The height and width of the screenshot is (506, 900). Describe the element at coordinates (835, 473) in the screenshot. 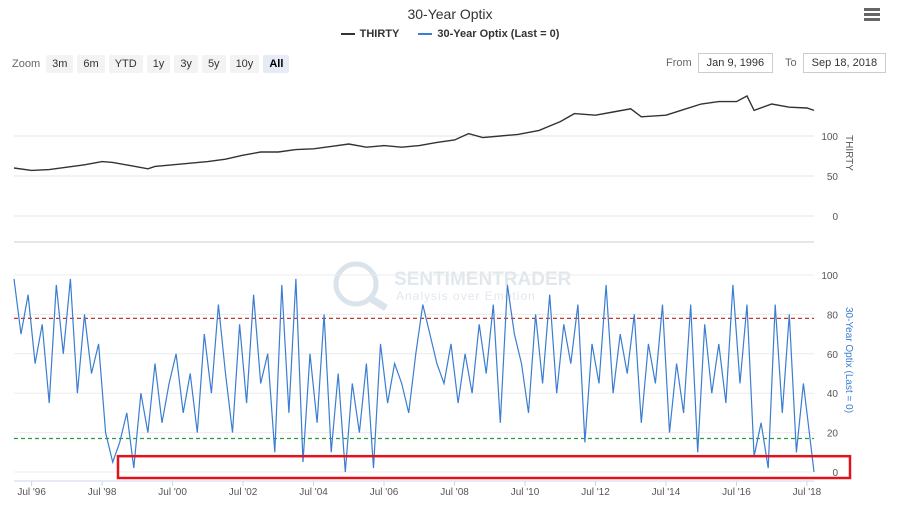

I see `optix-tick-label: 0` at that location.